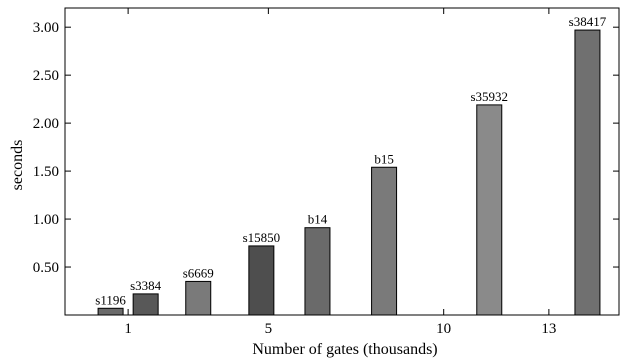 Image resolution: width=624 pixels, height=360 pixels. Describe the element at coordinates (198, 298) in the screenshot. I see `bar-s6669` at that location.